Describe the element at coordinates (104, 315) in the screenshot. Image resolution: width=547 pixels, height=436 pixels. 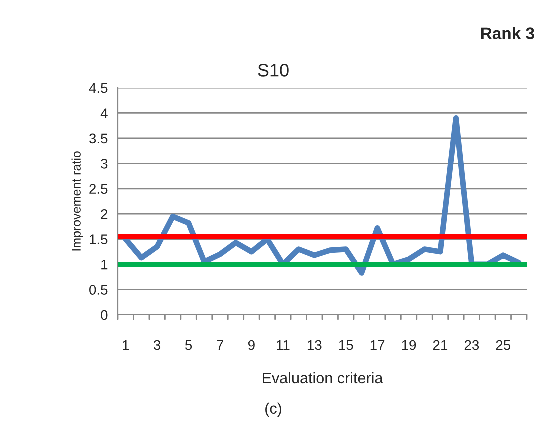
I see `y-tick-label: 0` at that location.